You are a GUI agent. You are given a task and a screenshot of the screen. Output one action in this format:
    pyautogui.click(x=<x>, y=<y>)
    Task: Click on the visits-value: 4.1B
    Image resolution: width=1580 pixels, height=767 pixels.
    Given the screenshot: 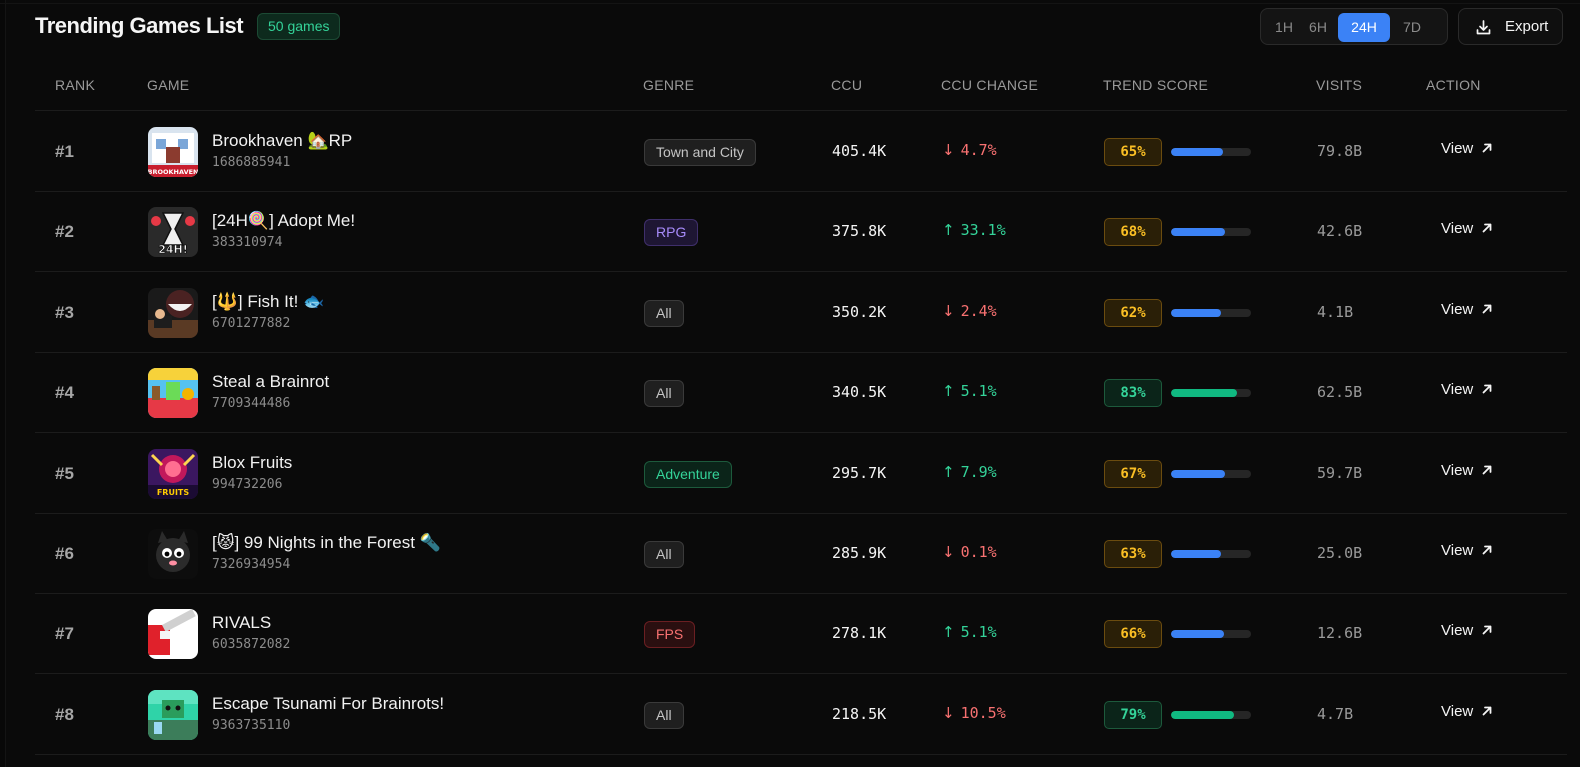 What is the action you would take?
    pyautogui.click(x=1335, y=311)
    